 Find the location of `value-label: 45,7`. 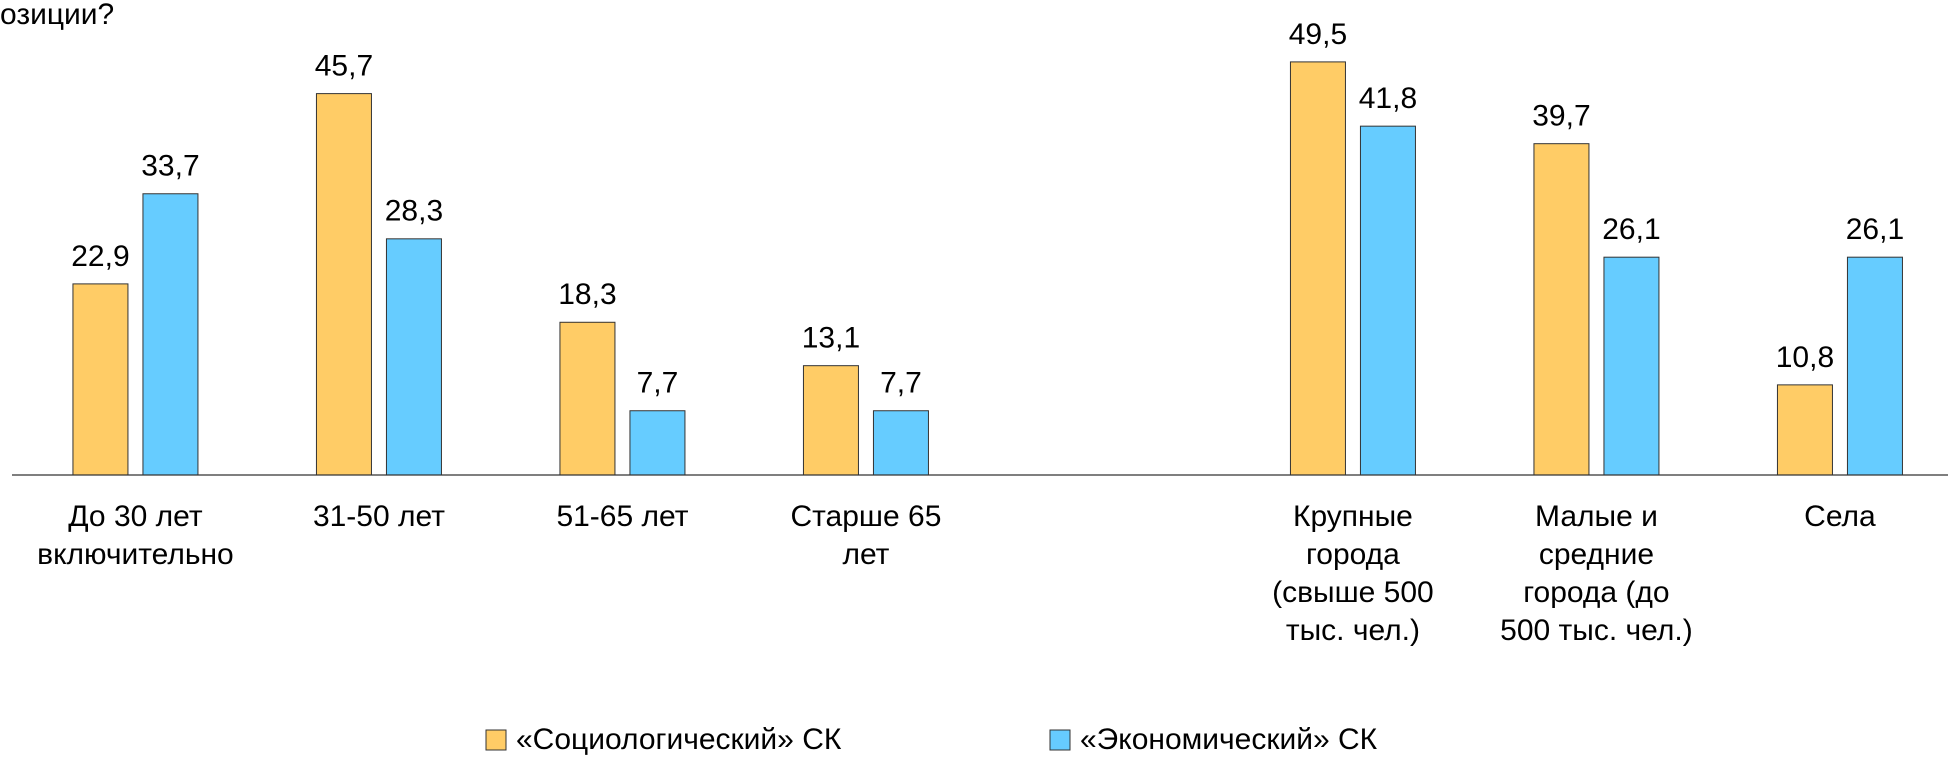

value-label: 45,7 is located at coordinates (344, 66).